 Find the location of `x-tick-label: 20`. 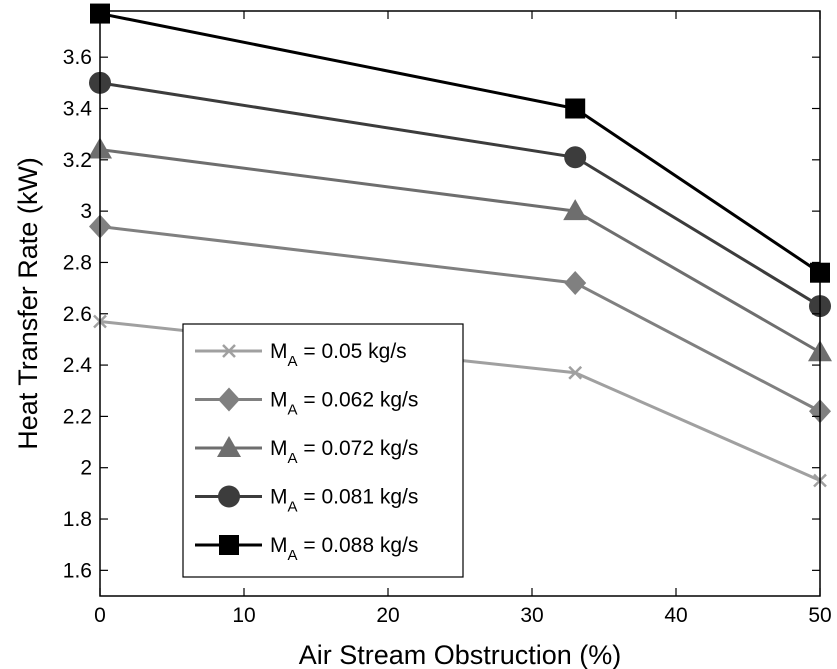

x-tick-label: 20 is located at coordinates (387, 615).